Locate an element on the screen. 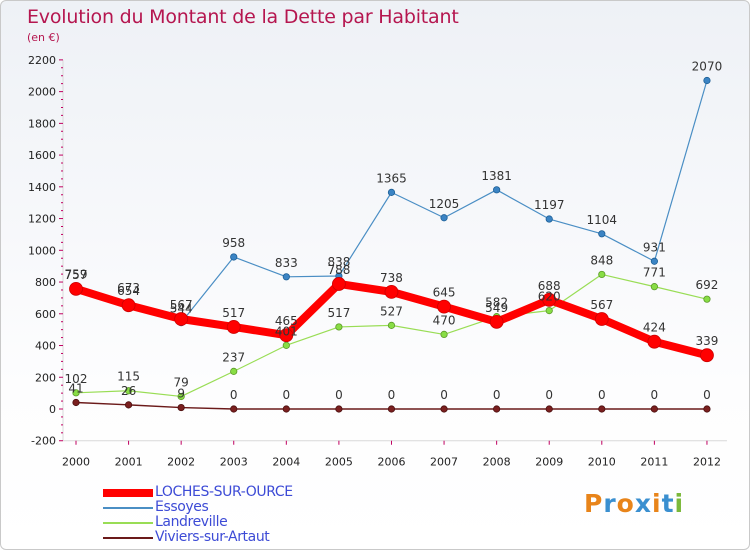 The width and height of the screenshot is (750, 550). data-label: 544 is located at coordinates (181, 309).